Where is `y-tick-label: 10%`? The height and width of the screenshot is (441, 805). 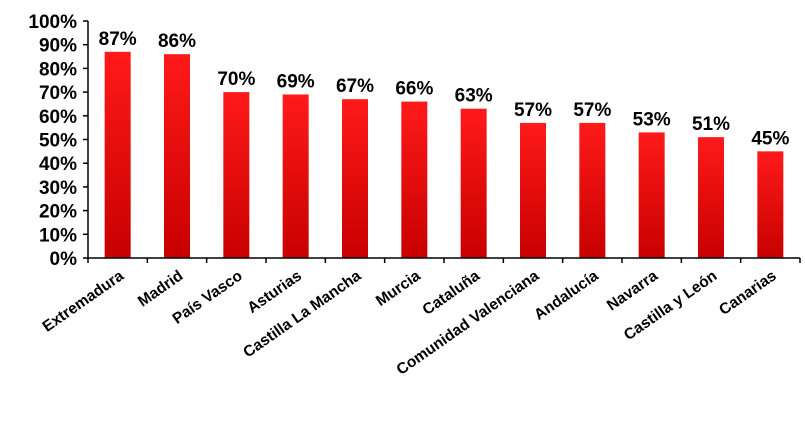 y-tick-label: 10% is located at coordinates (58, 235).